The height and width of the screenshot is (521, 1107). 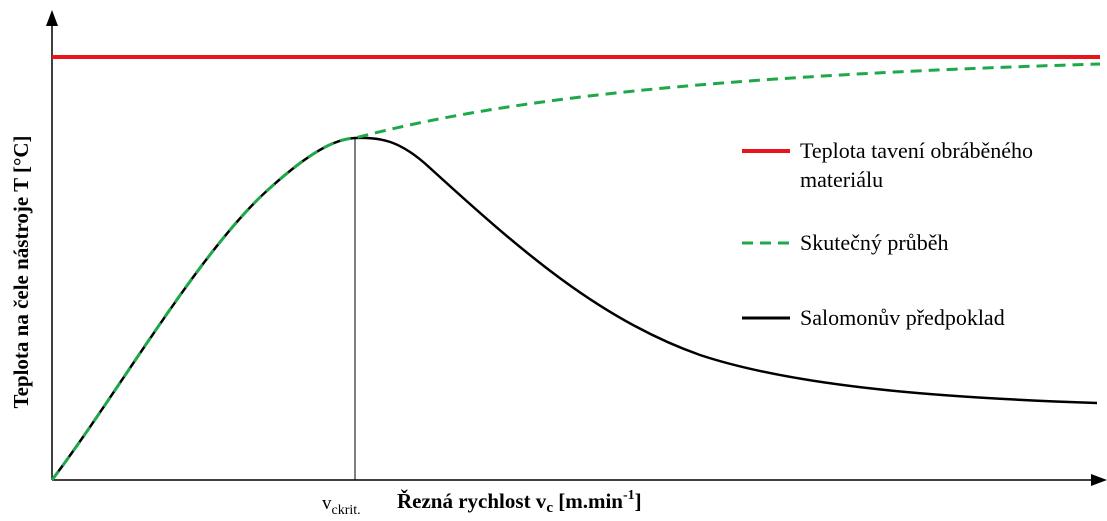 What do you see at coordinates (327, 503) in the screenshot?
I see `critical-main: v` at bounding box center [327, 503].